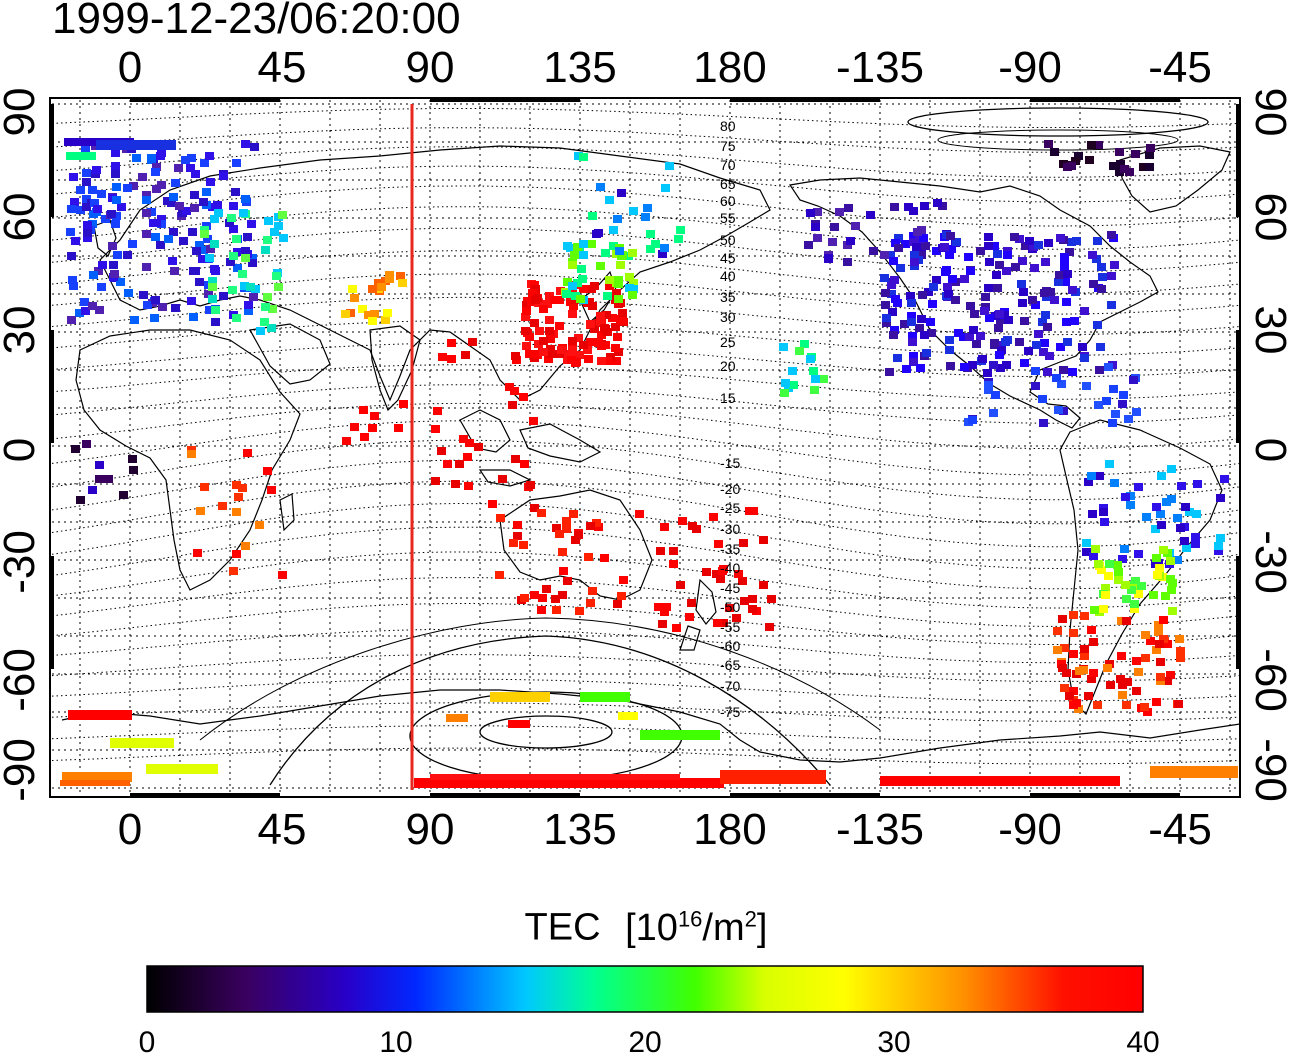 The image size is (1292, 1057). What do you see at coordinates (1030, 829) in the screenshot?
I see `bottom-lon-label: -90` at bounding box center [1030, 829].